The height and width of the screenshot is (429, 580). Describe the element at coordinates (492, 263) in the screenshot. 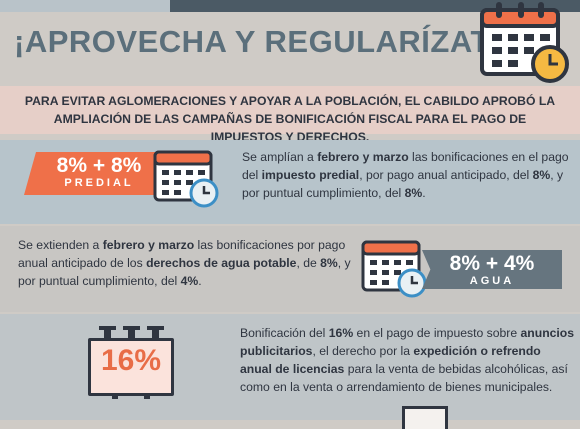

I see `agua-tag-value: 8% + 4%` at that location.